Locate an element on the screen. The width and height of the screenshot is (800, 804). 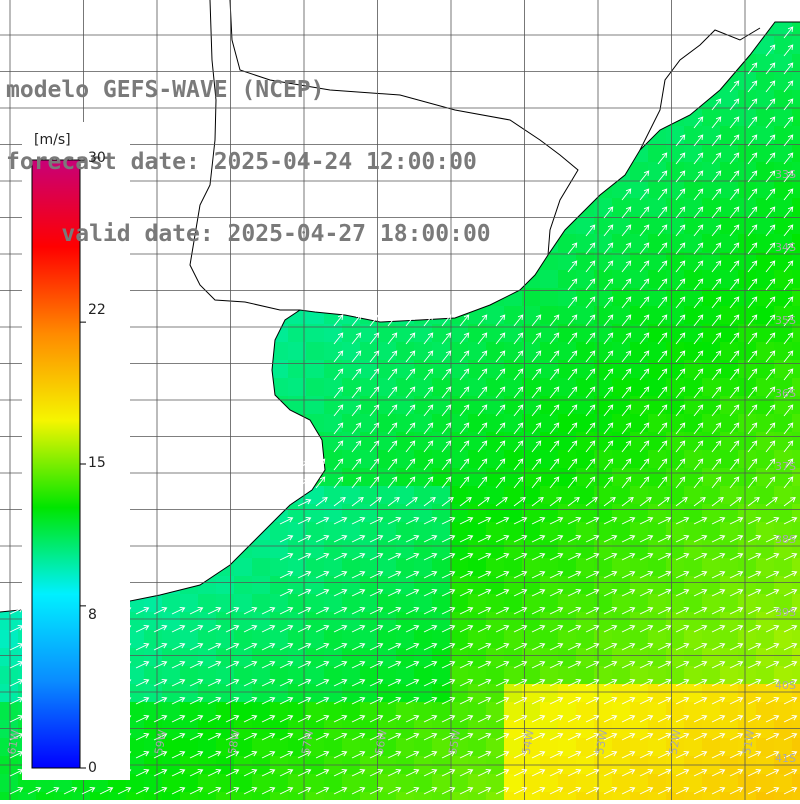
latitude-label: 36S is located at coordinates (785, 393).